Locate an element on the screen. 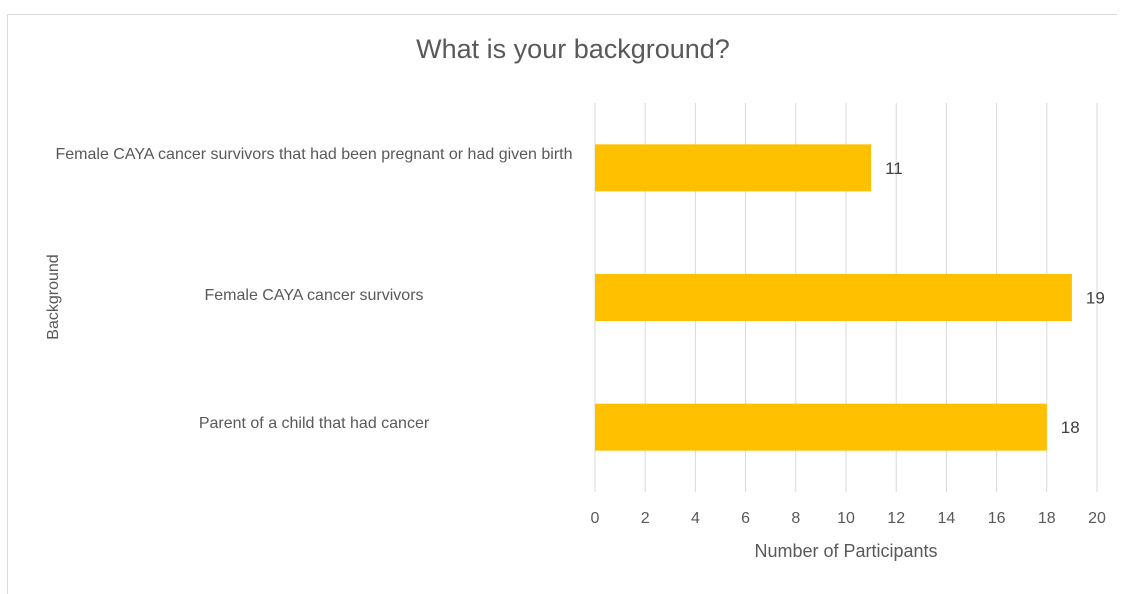 This screenshot has height=594, width=1124. x-tick-label-8: 8 is located at coordinates (795, 518).